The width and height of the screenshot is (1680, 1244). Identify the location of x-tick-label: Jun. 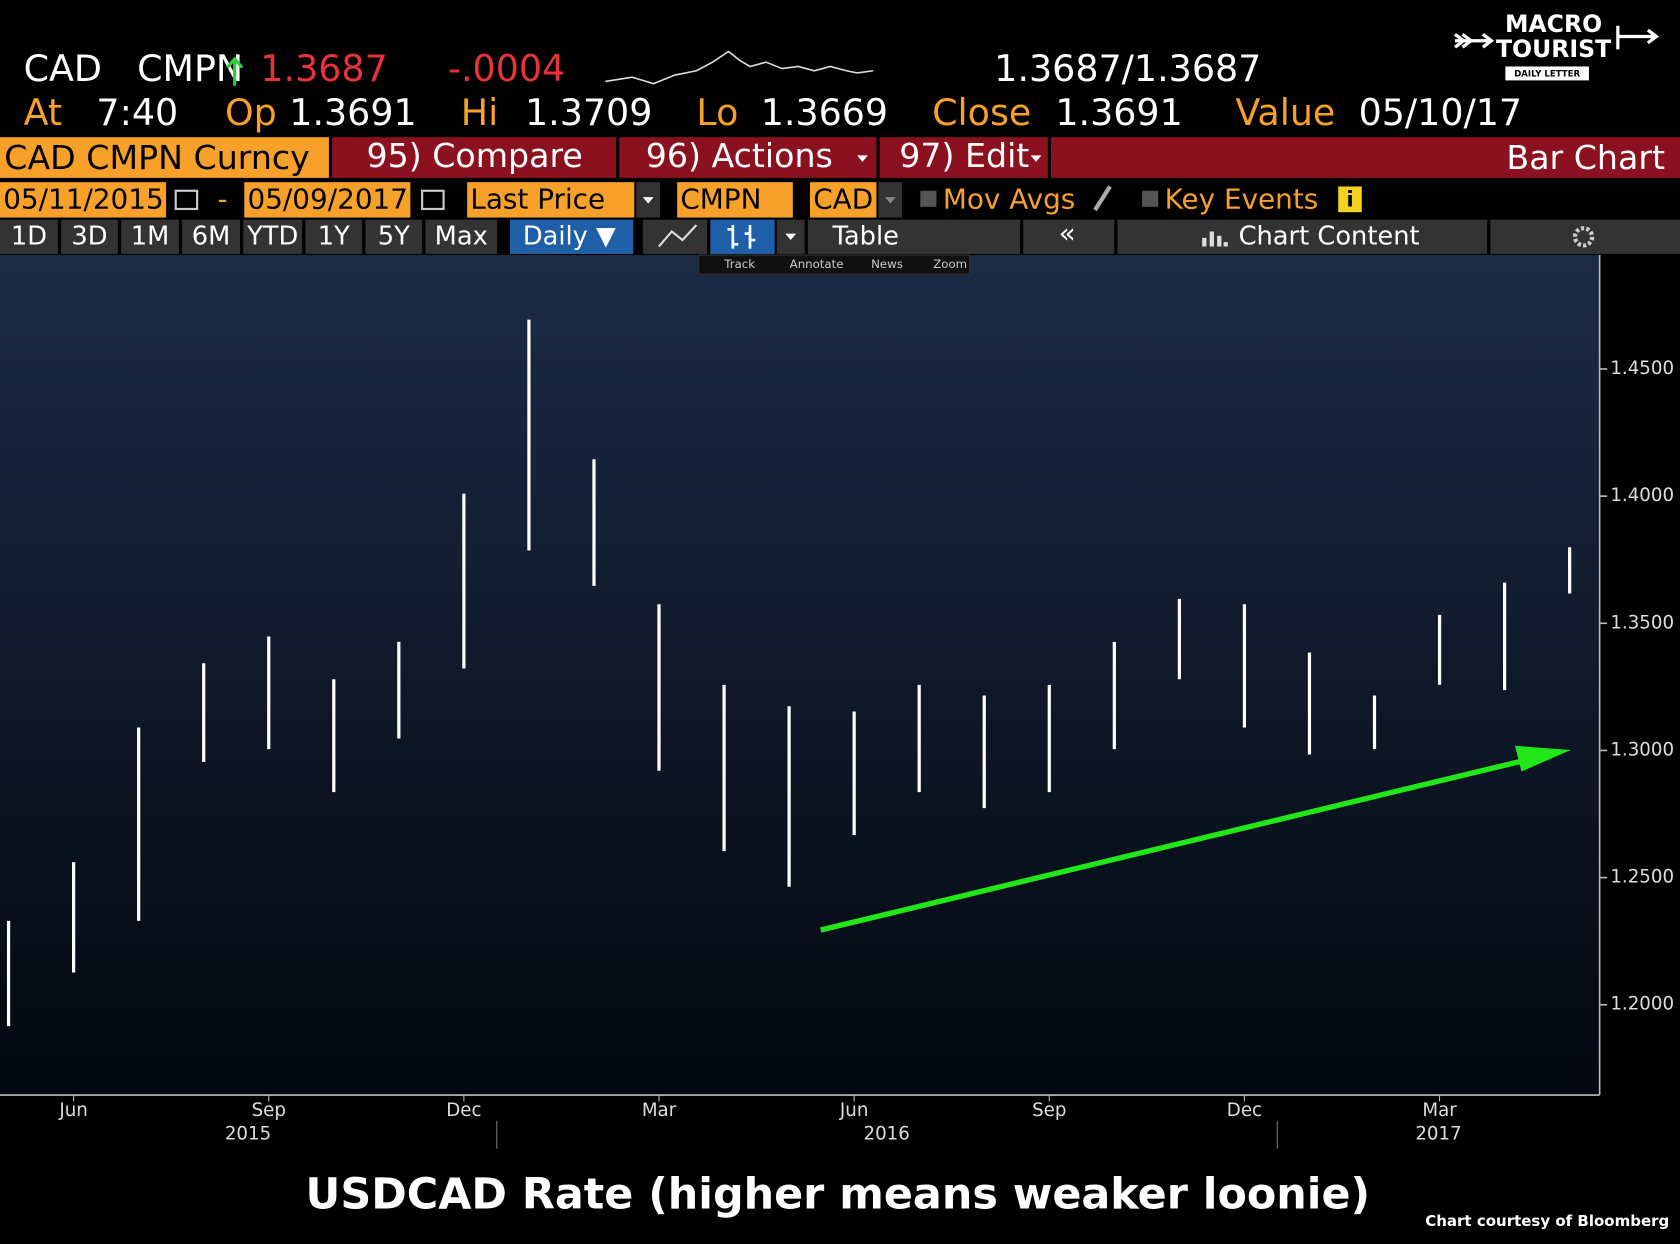
(72, 1110).